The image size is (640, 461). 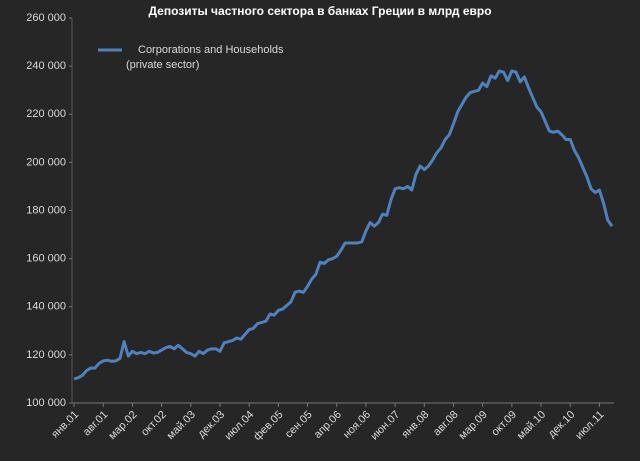 I want to click on x-tick-label: июл.11, so click(x=589, y=425).